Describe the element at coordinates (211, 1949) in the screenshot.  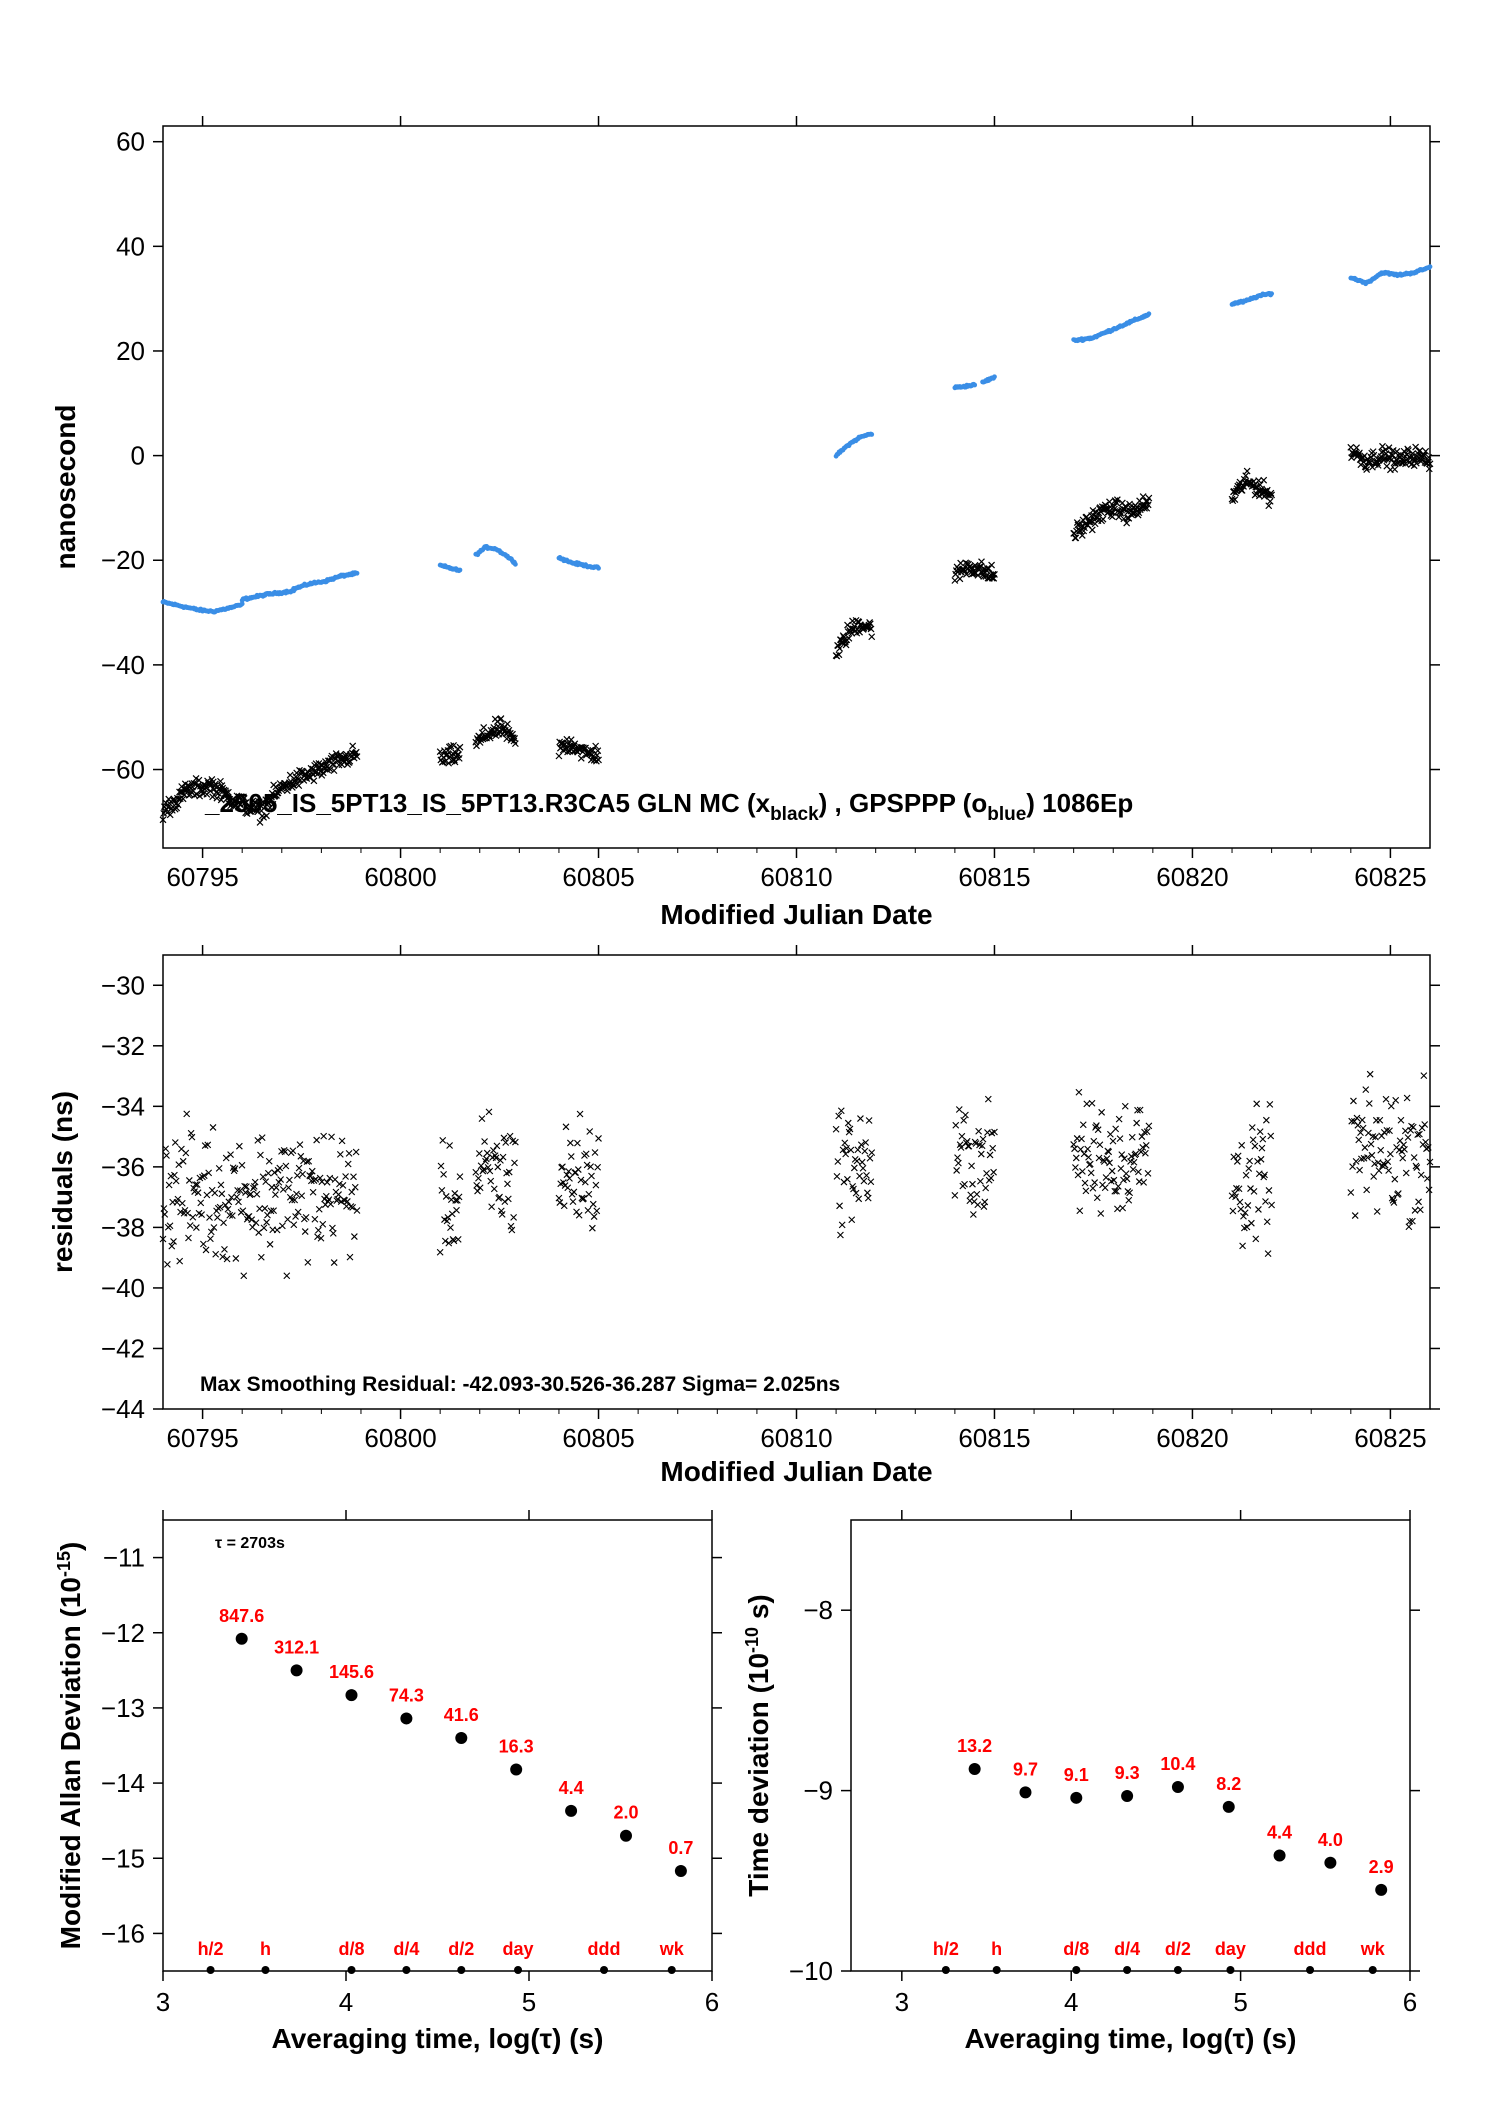
I see `time-marker-label: h/2` at that location.